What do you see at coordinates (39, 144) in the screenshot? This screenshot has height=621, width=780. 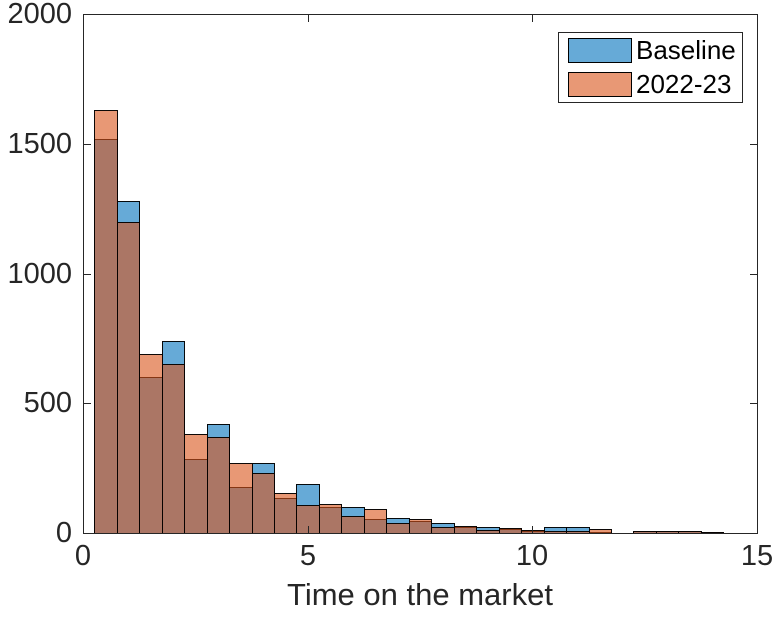 I see `y-axis-tick-label: 1500` at bounding box center [39, 144].